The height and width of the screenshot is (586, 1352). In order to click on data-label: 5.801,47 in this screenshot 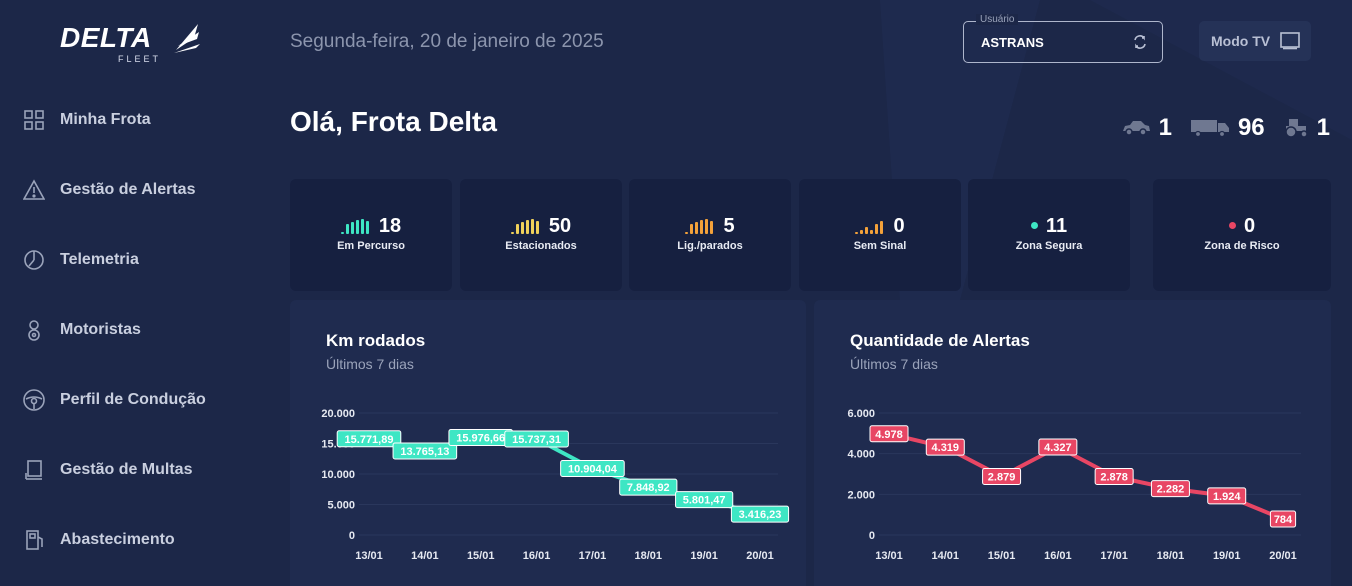, I will do `click(704, 501)`.